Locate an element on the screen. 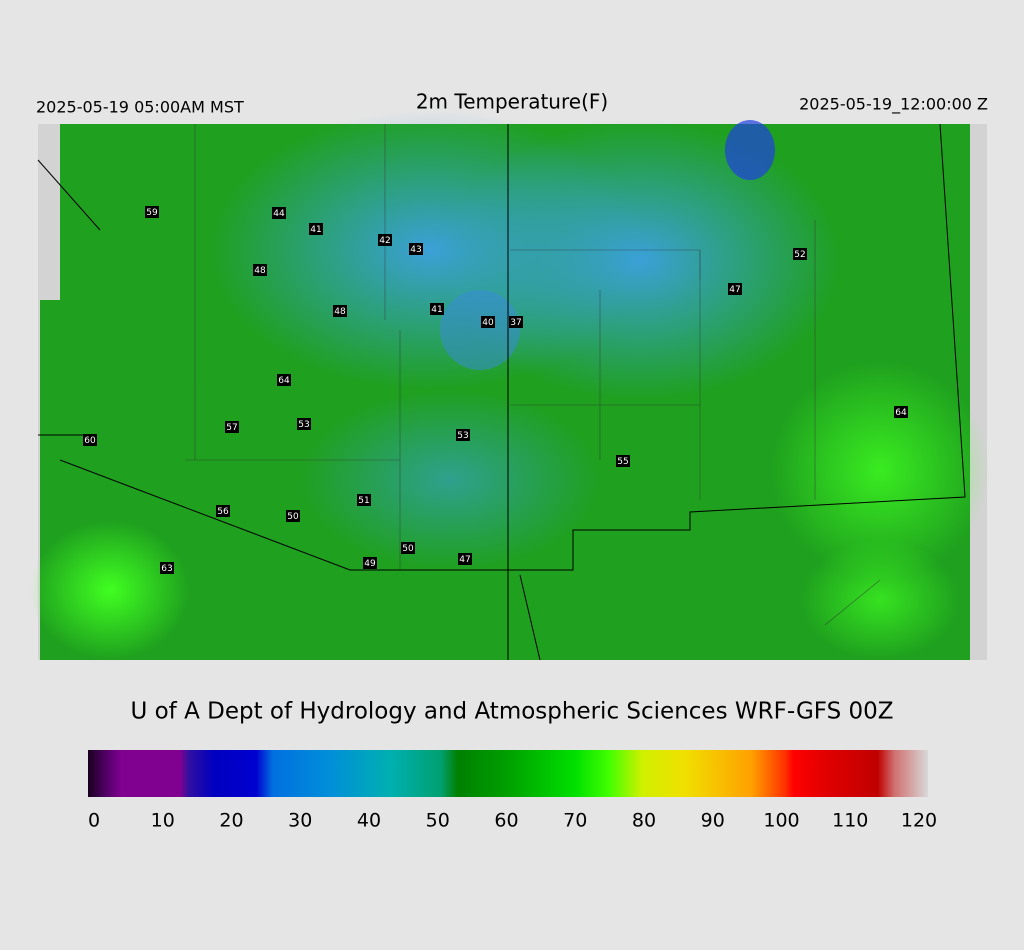 The height and width of the screenshot is (950, 1024). colorbar-tick-label: 120 is located at coordinates (919, 821).